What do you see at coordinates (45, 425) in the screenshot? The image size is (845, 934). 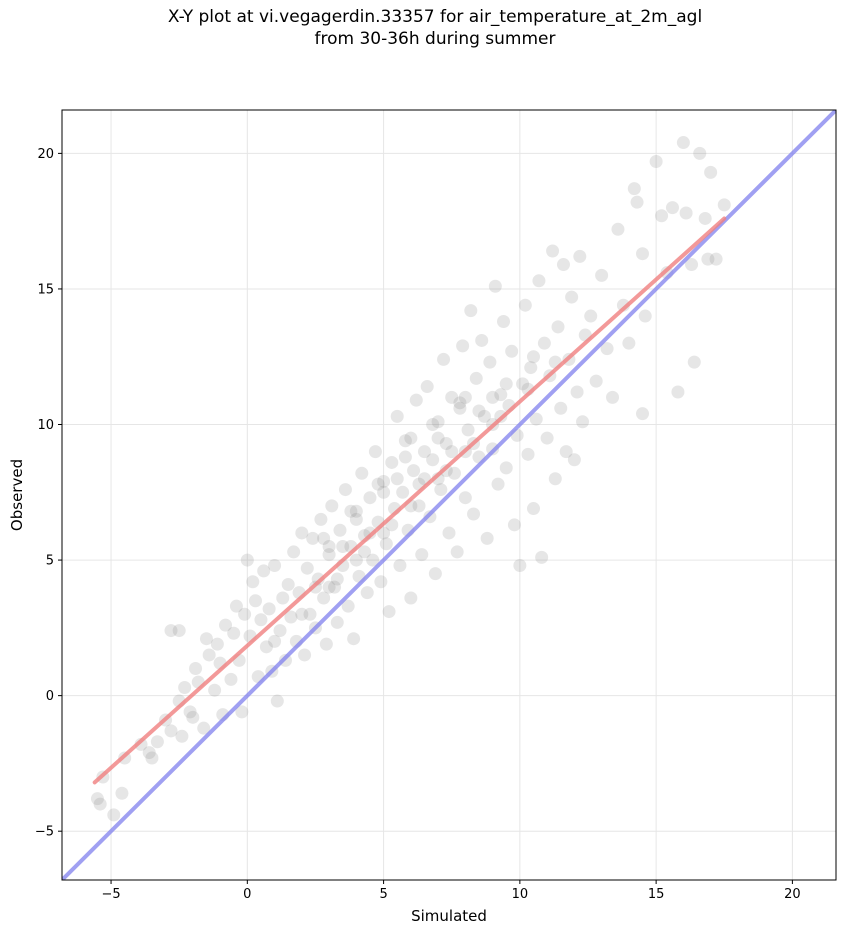 I see `y-tick-label: 10` at bounding box center [45, 425].